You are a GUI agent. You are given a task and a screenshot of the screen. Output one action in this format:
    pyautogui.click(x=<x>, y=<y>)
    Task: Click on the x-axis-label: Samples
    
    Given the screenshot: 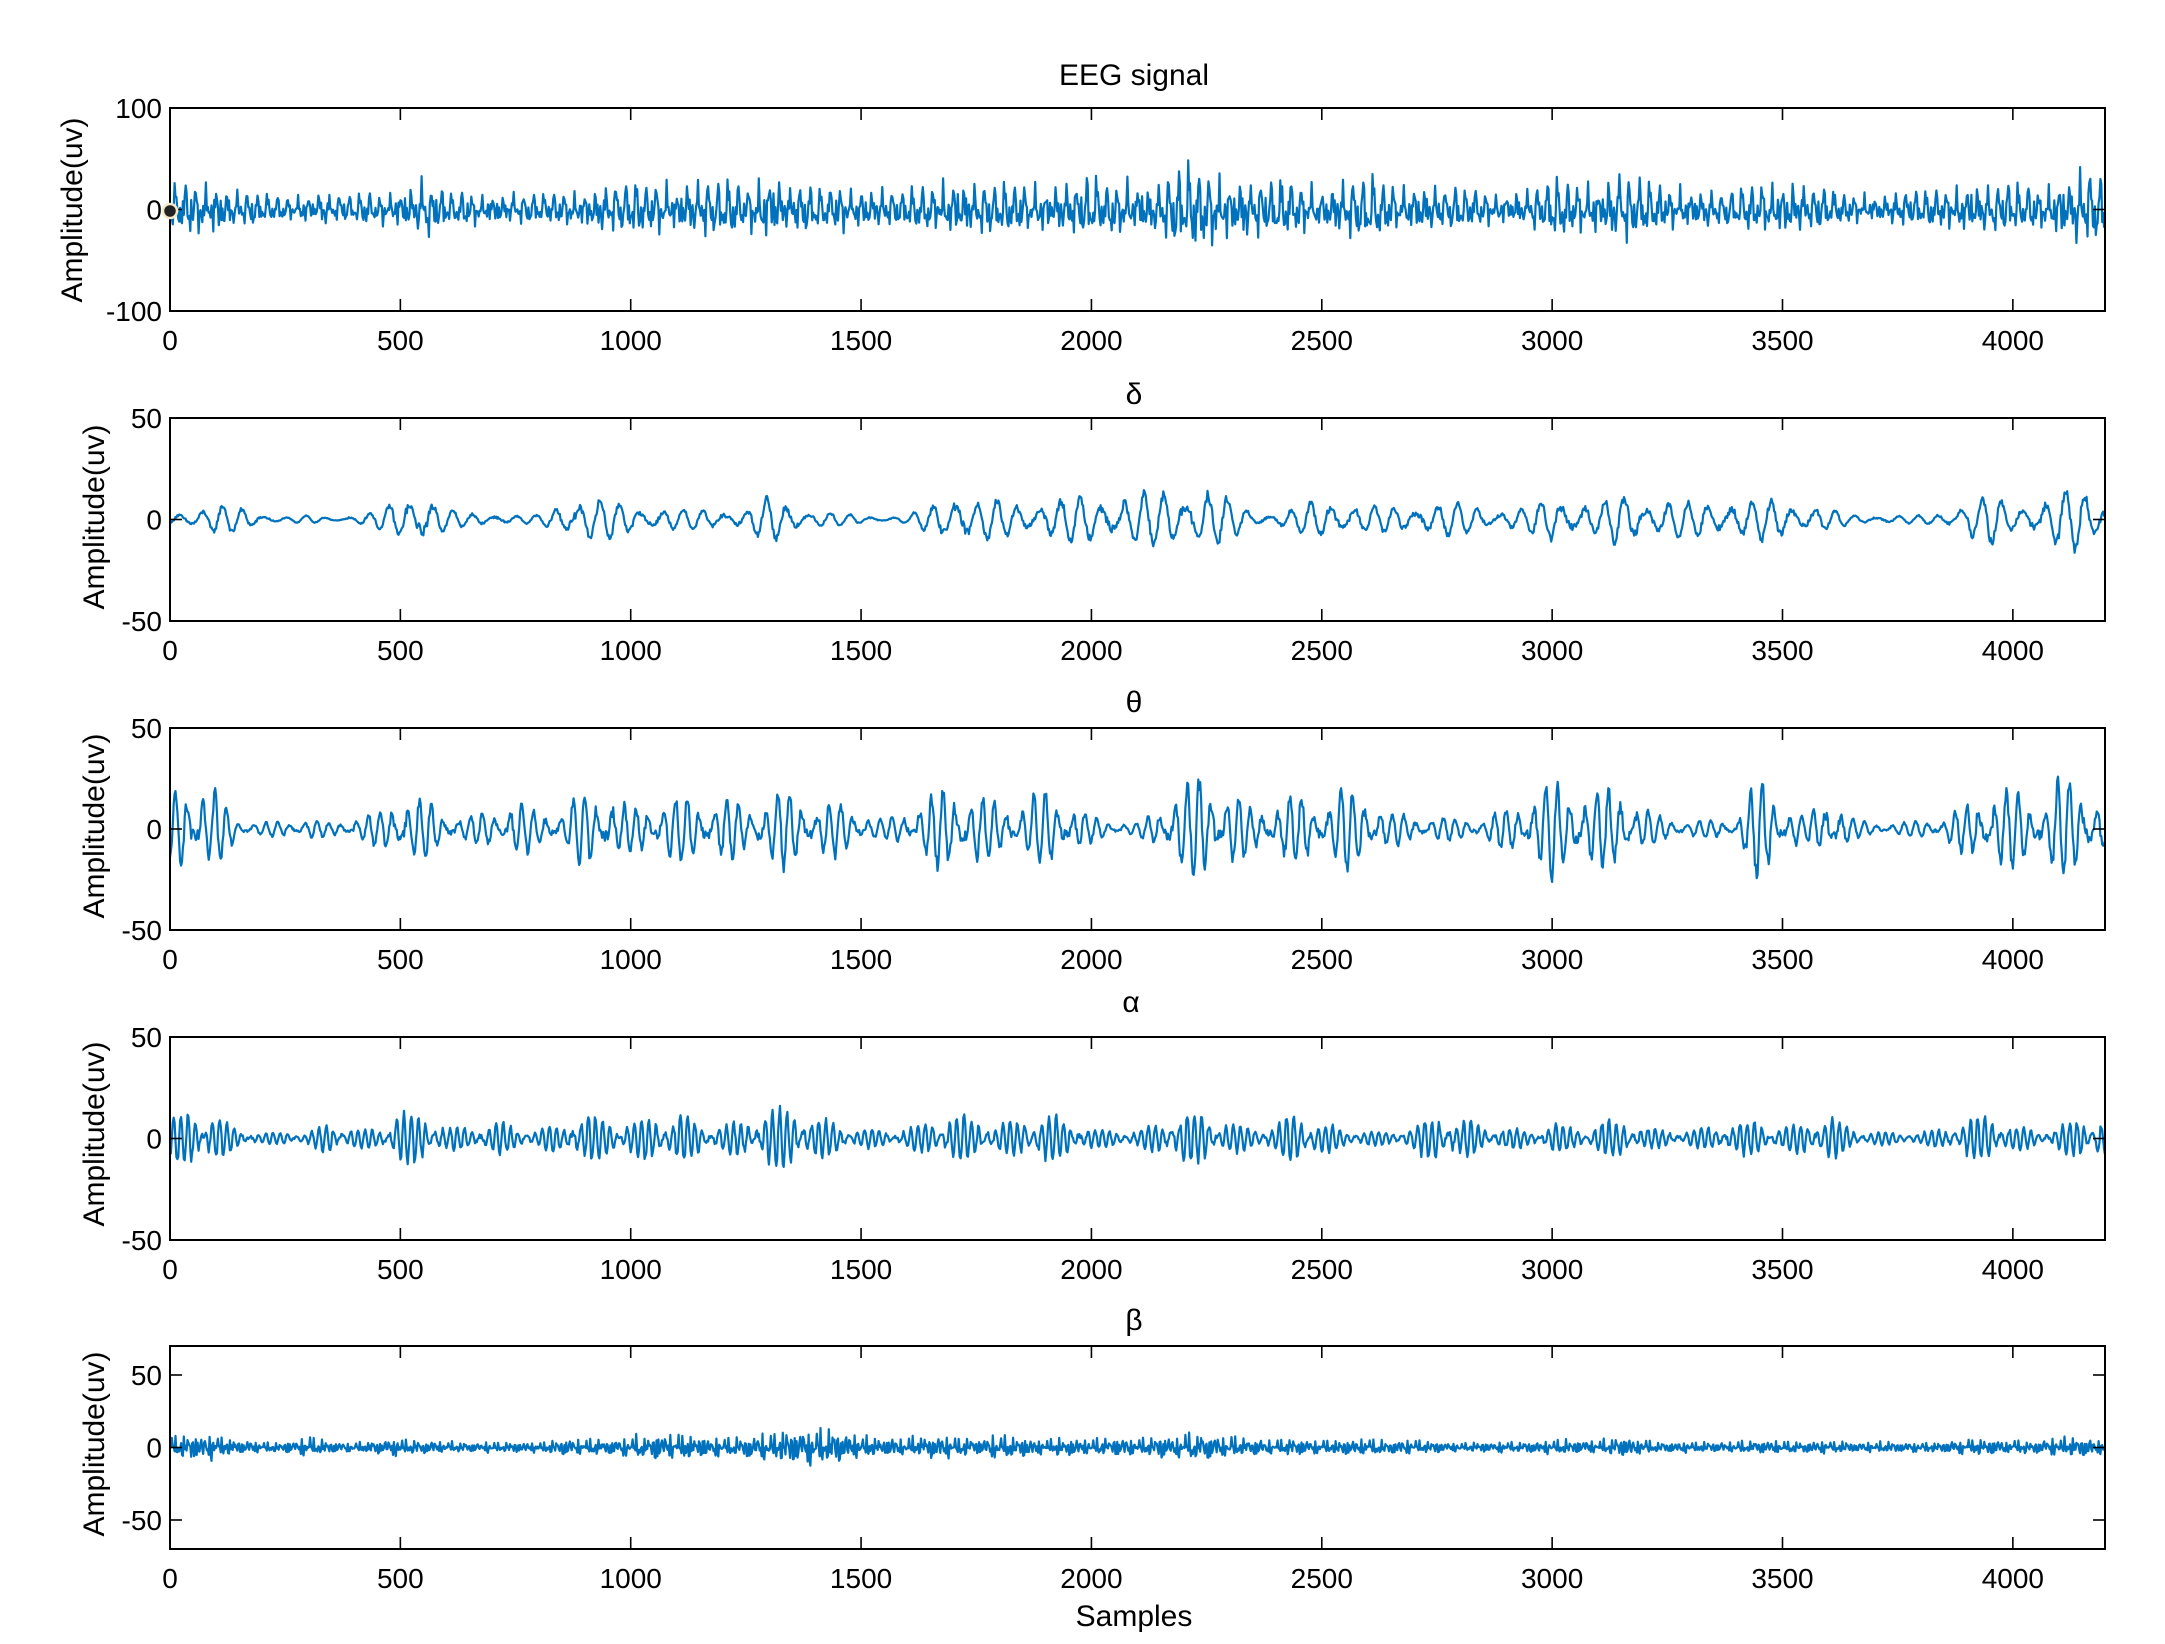 What is the action you would take?
    pyautogui.click(x=1134, y=1616)
    